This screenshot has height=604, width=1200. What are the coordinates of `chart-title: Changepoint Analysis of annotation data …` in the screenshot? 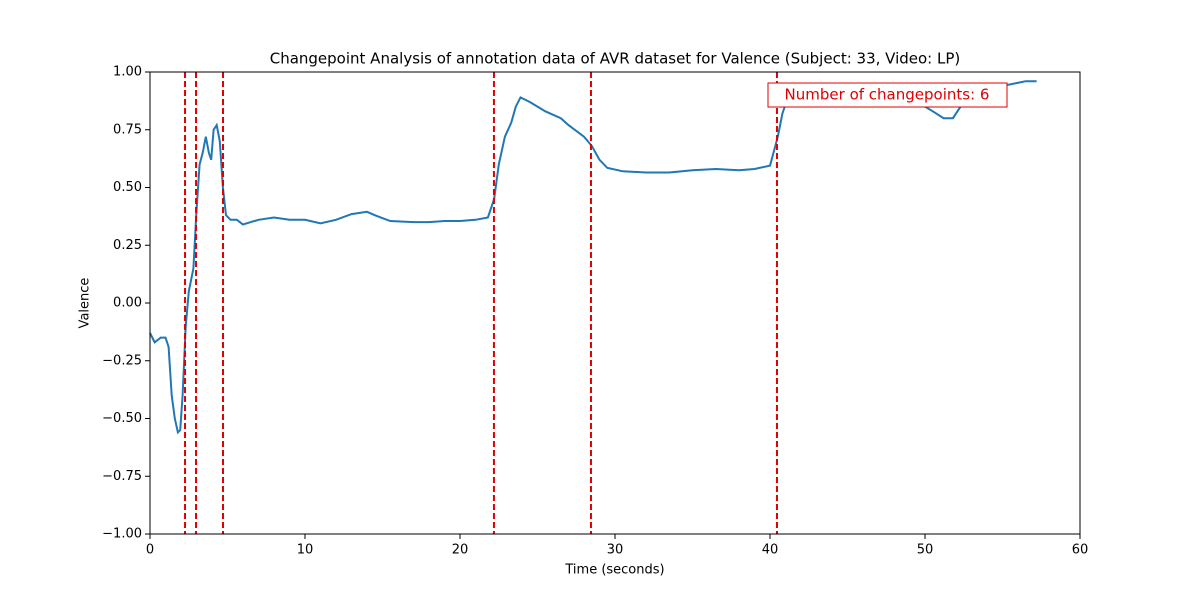 It's located at (615, 59).